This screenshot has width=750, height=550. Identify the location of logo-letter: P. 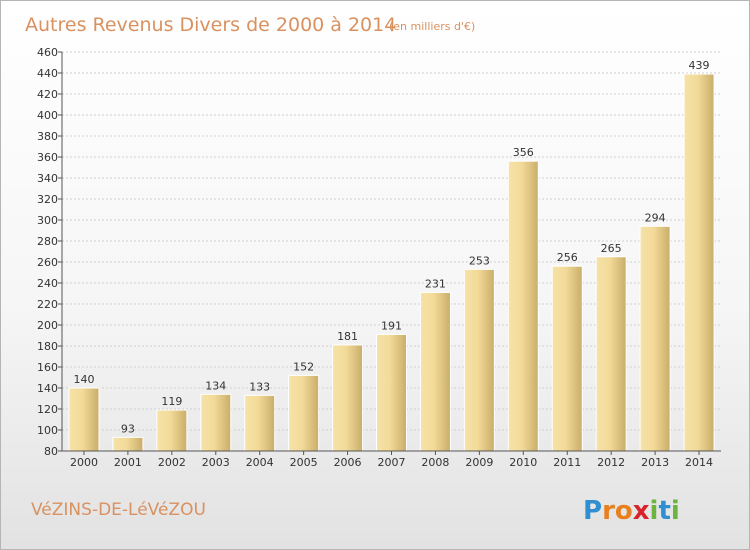
(592, 511).